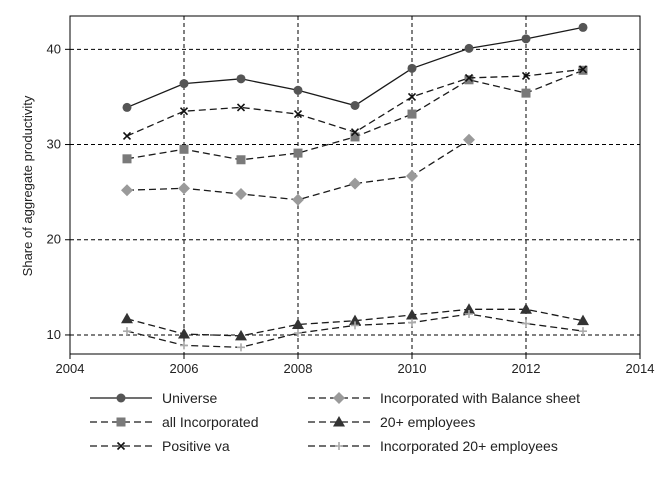 The height and width of the screenshot is (484, 660). Describe the element at coordinates (54, 144) in the screenshot. I see `y-tick-label: 30` at that location.